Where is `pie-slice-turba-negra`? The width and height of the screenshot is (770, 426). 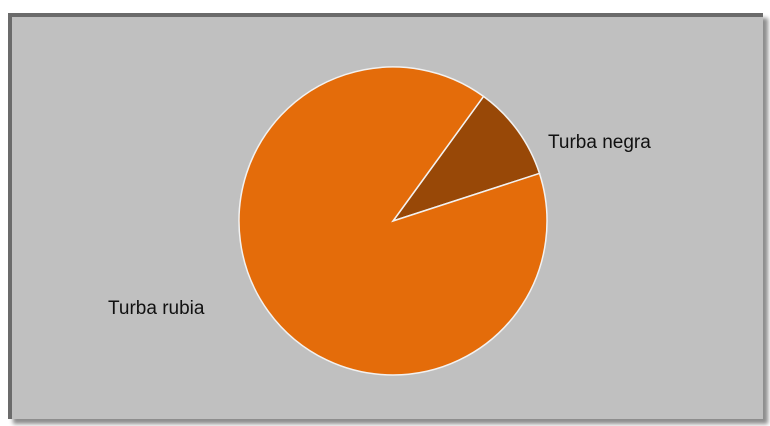
pie-slice-turba-negra is located at coordinates (466, 159).